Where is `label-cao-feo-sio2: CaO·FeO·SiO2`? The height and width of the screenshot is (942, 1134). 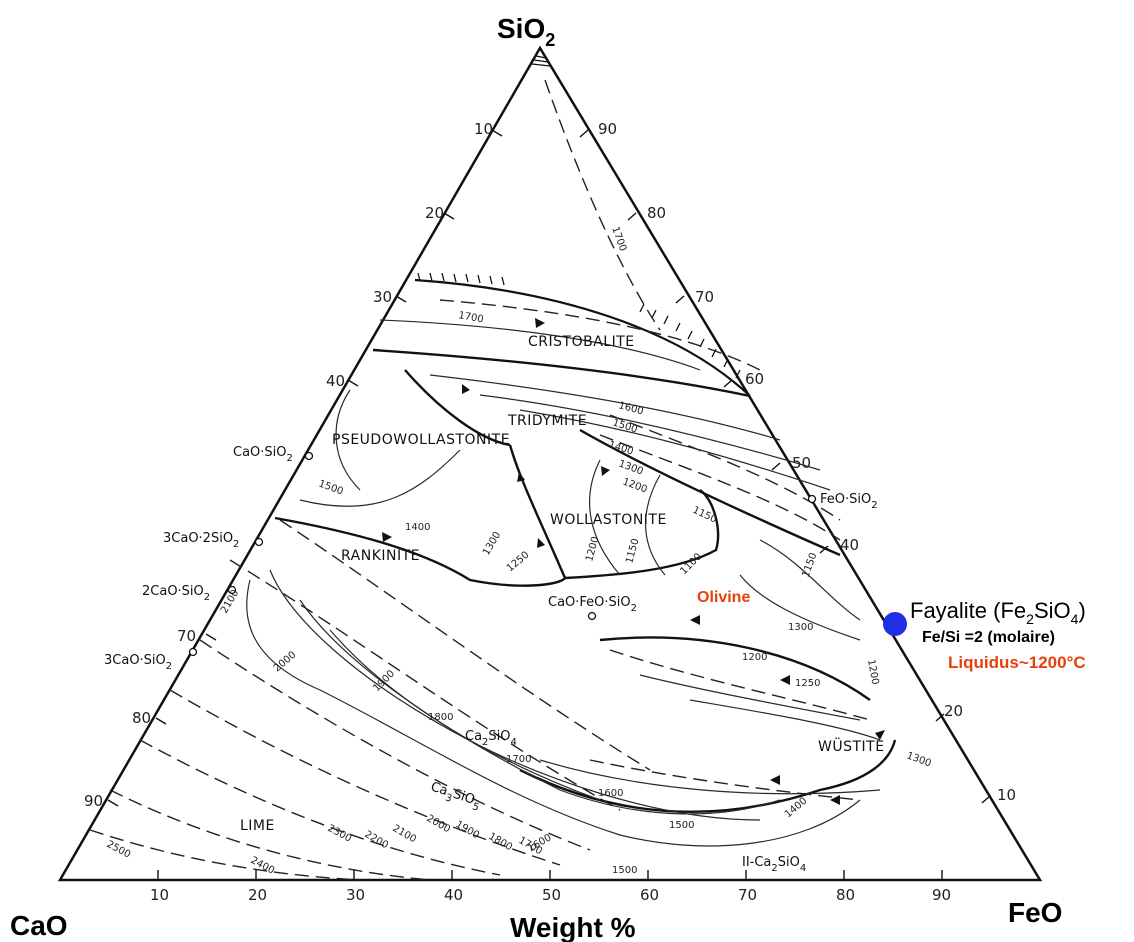 label-cao-feo-sio2: CaO·FeO·SiO2 is located at coordinates (592, 604).